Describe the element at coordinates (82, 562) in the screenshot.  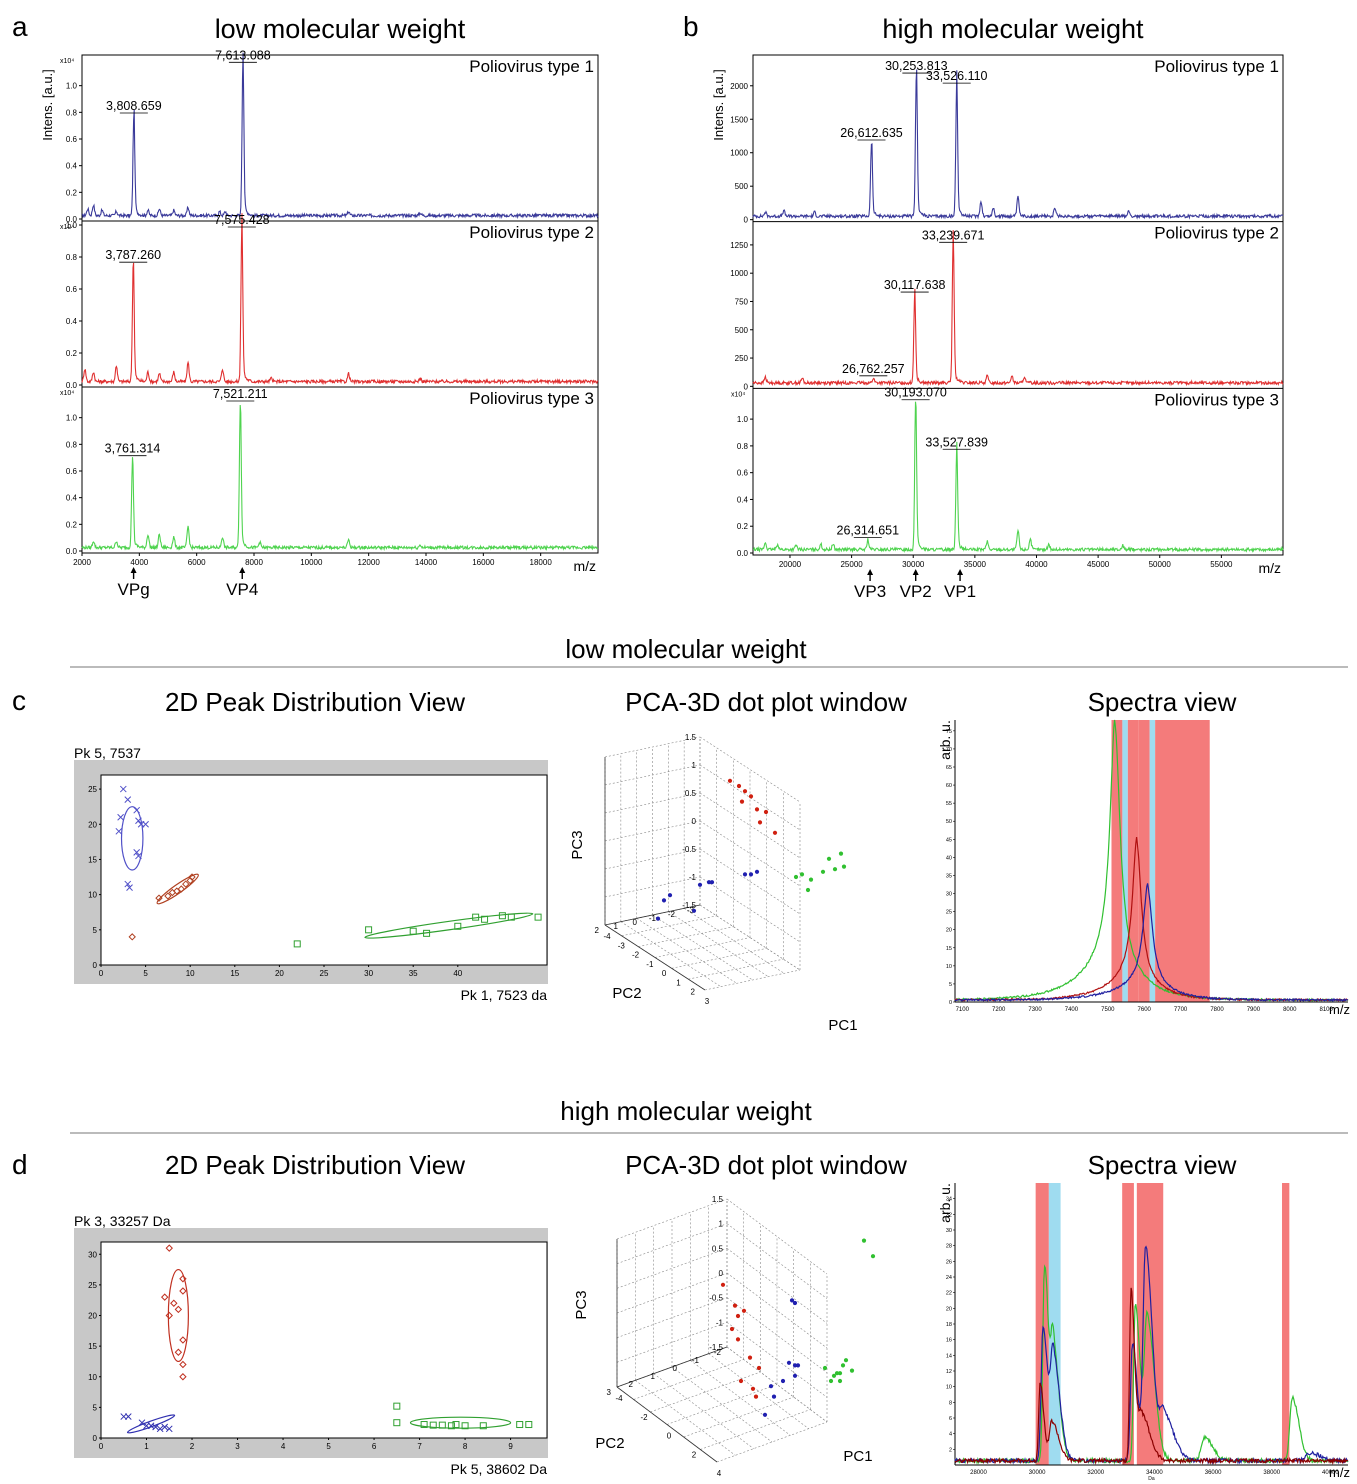
I see `x-tick-label: 2000` at that location.